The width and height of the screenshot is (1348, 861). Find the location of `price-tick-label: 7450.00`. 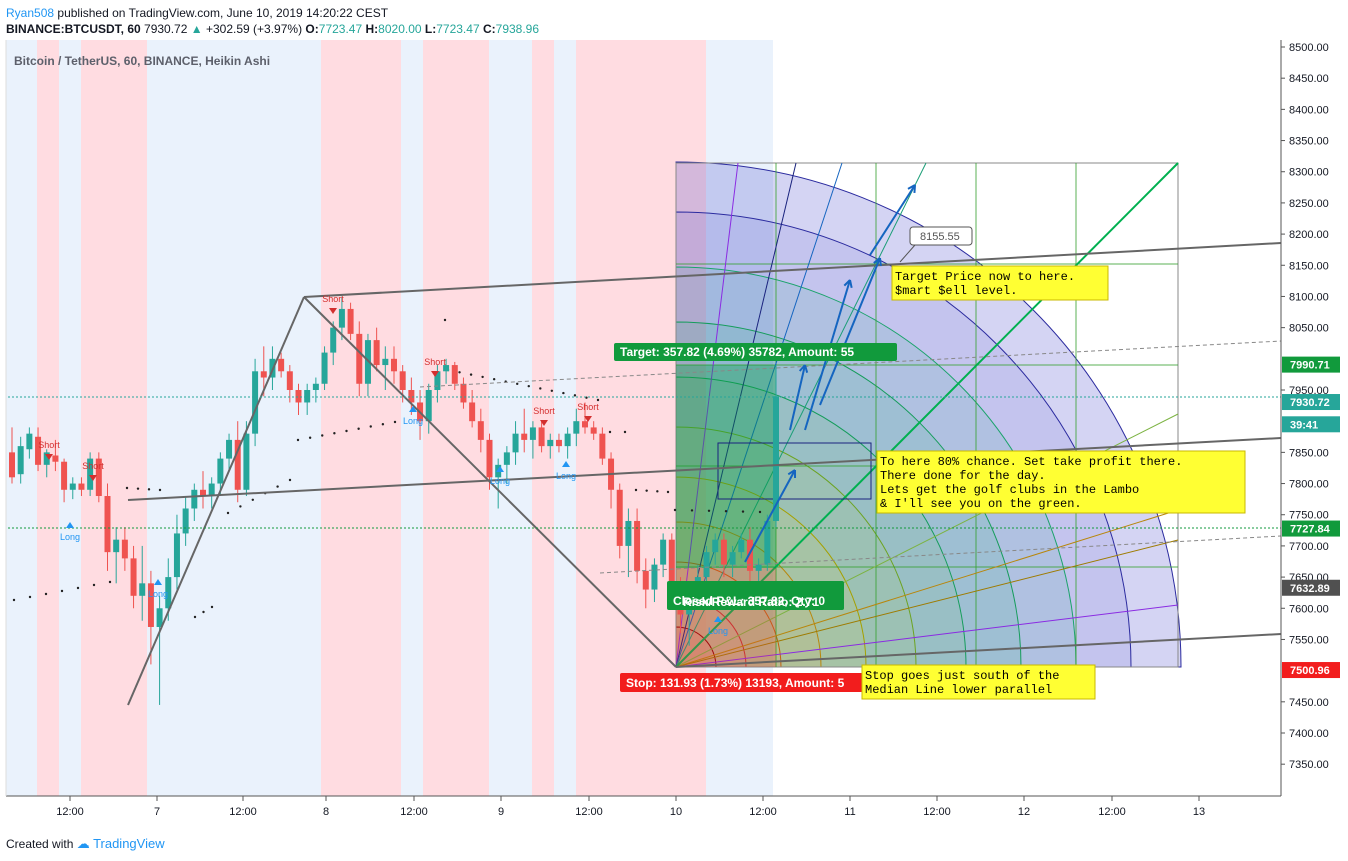

price-tick-label: 7450.00 is located at coordinates (1309, 703).